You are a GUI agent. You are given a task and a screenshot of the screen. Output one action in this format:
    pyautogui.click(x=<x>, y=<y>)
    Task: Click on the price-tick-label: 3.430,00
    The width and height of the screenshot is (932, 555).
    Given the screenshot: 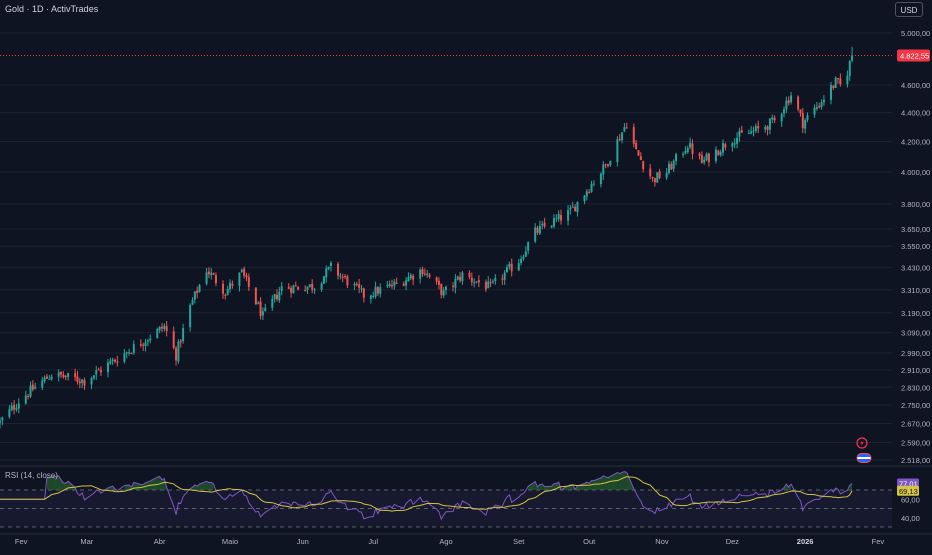 What is the action you would take?
    pyautogui.click(x=915, y=268)
    